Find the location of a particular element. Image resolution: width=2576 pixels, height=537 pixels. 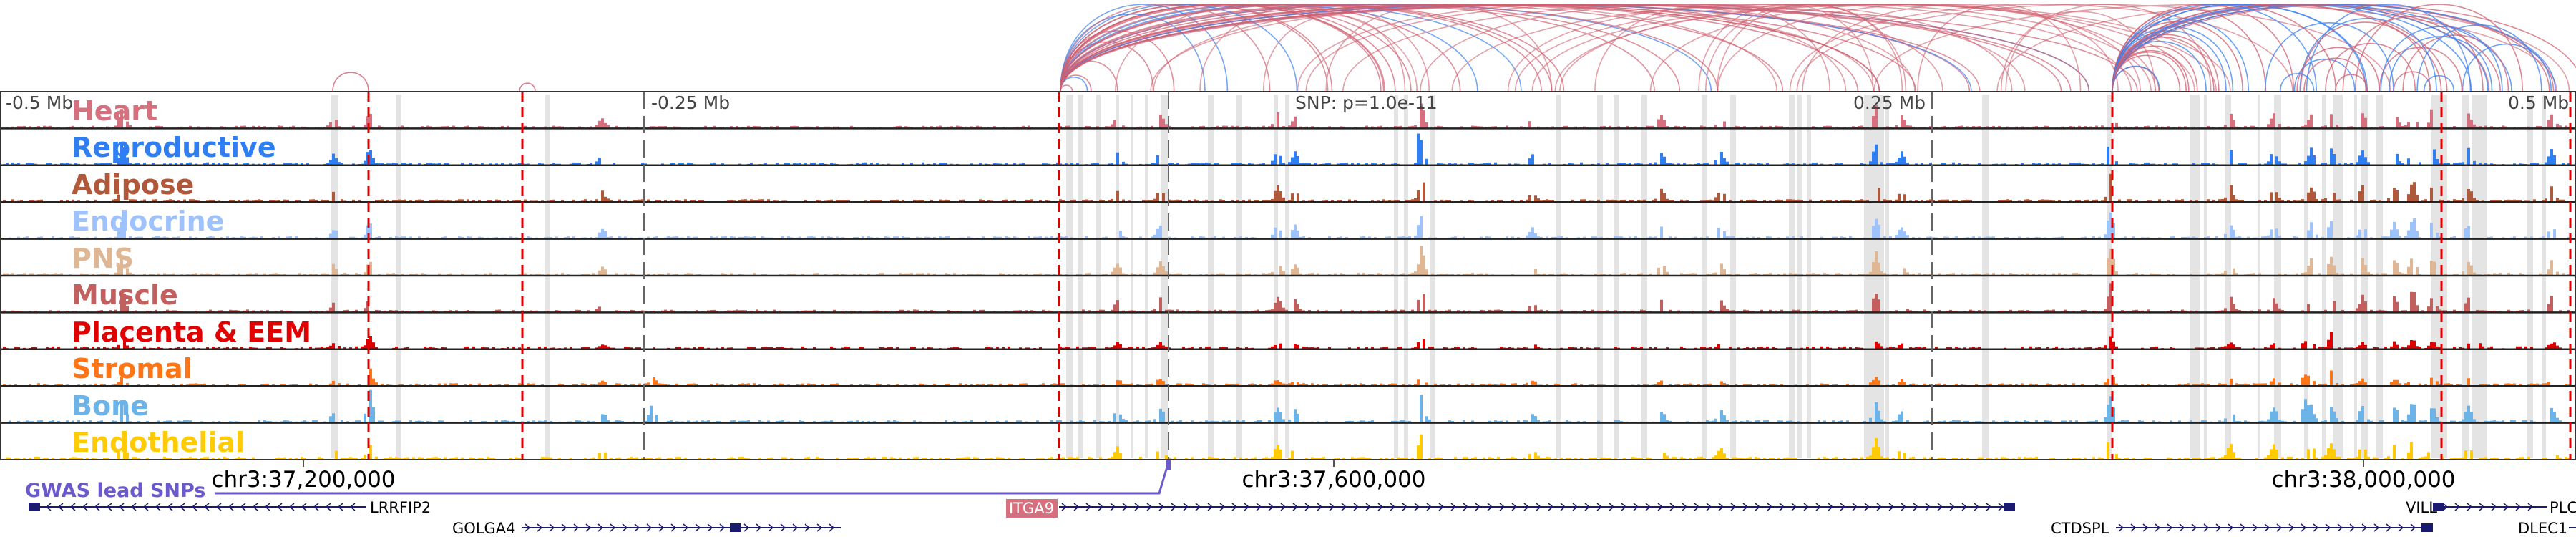

signal-bone is located at coordinates (1285, 405).